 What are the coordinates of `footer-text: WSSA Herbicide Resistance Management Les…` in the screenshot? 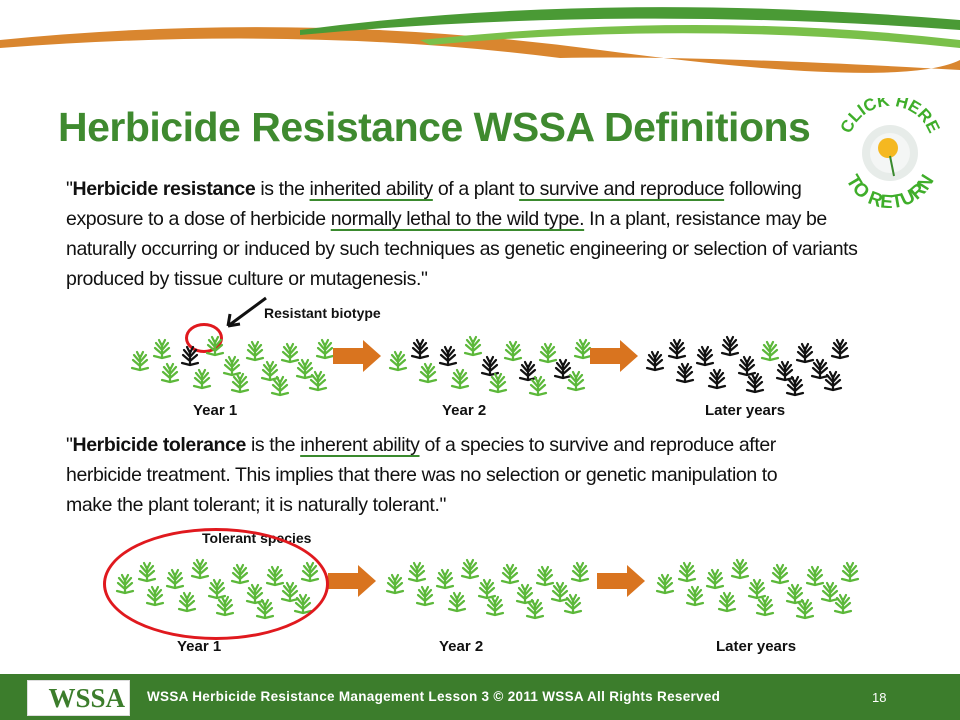 It's located at (434, 696).